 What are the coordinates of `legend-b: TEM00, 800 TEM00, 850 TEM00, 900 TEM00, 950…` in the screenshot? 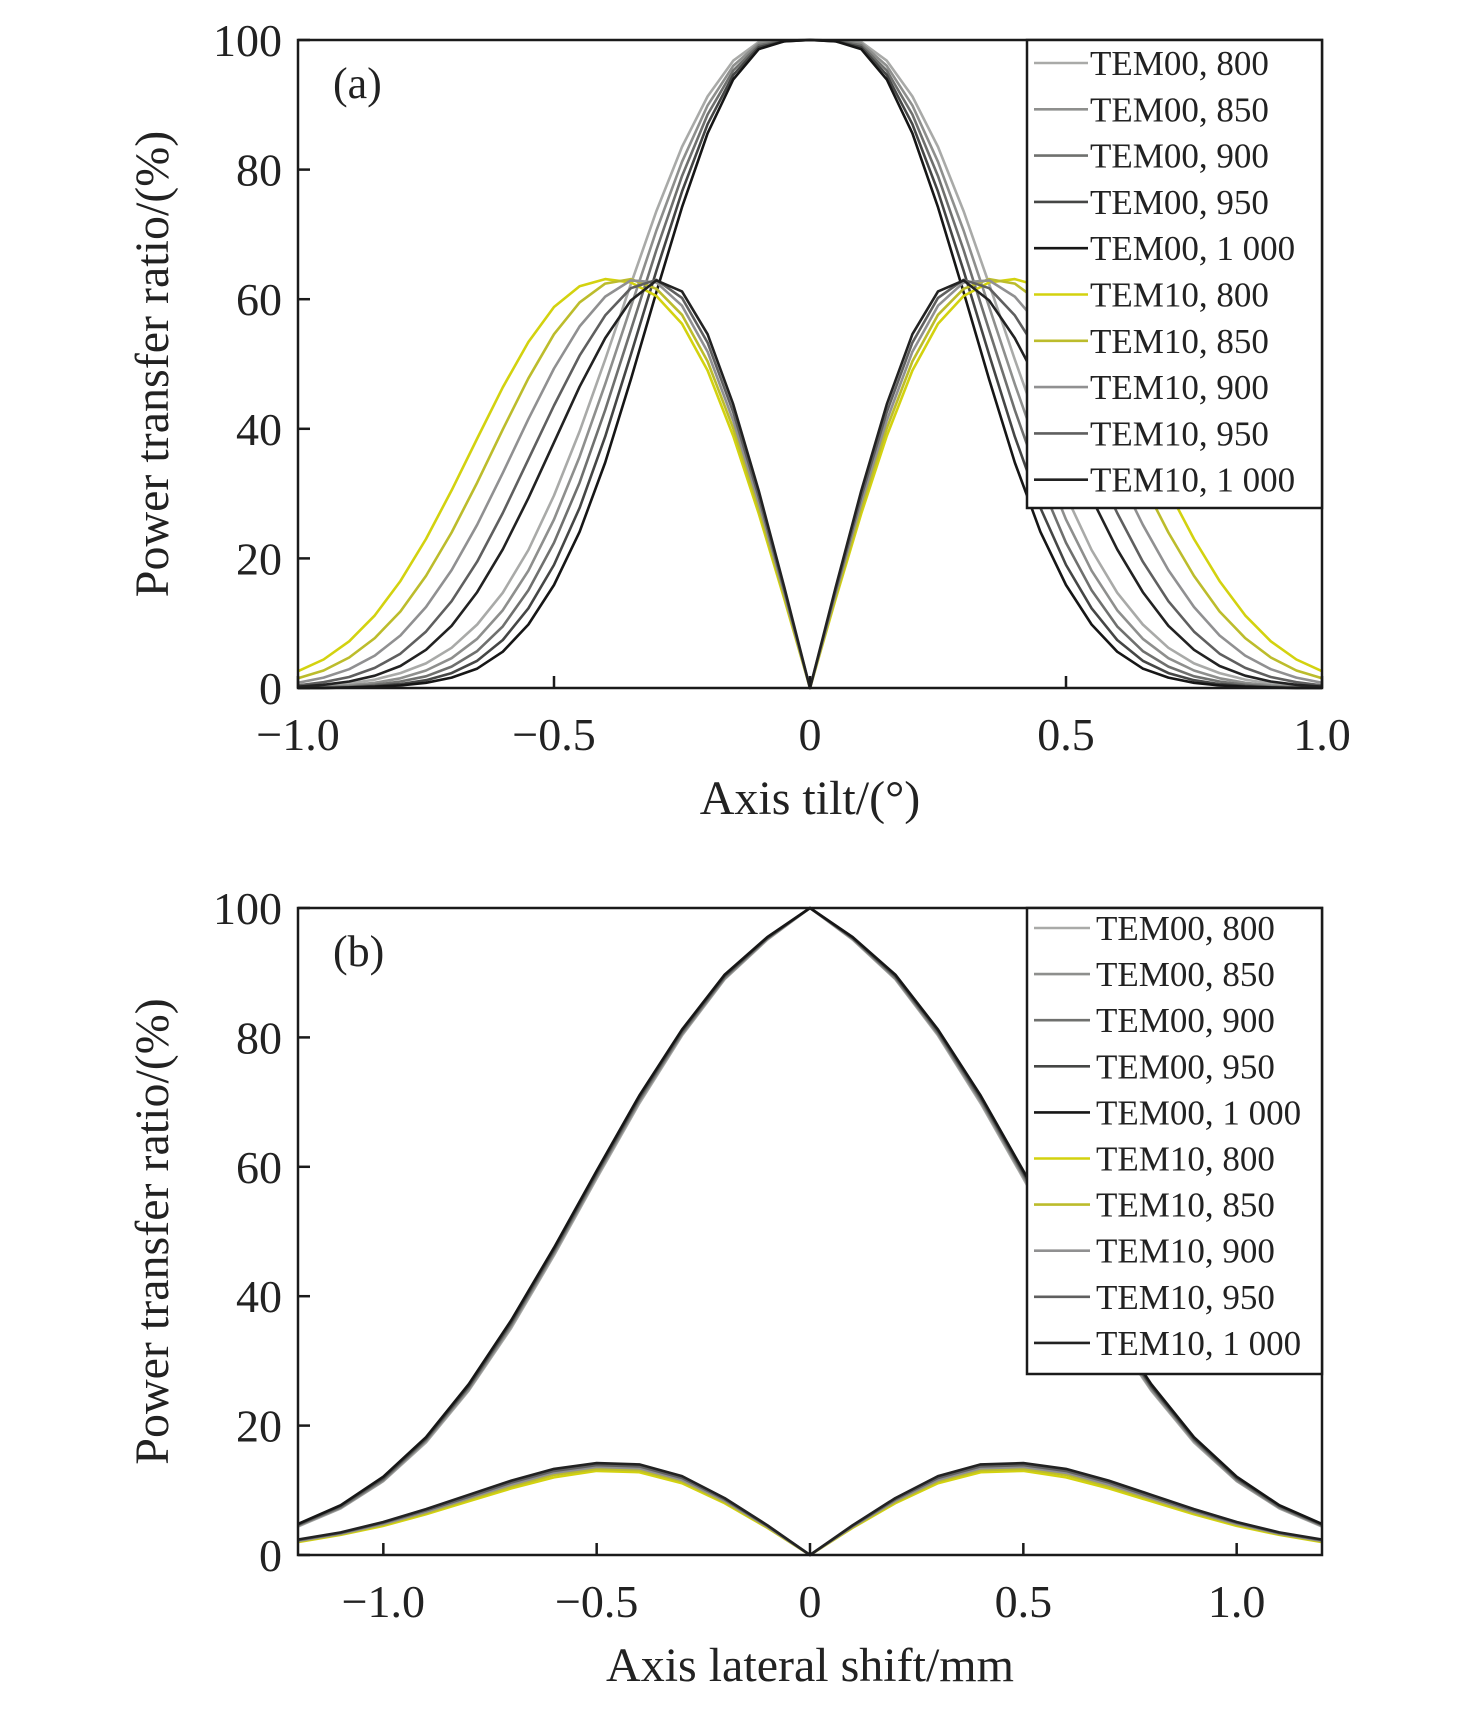 It's located at (1174, 1141).